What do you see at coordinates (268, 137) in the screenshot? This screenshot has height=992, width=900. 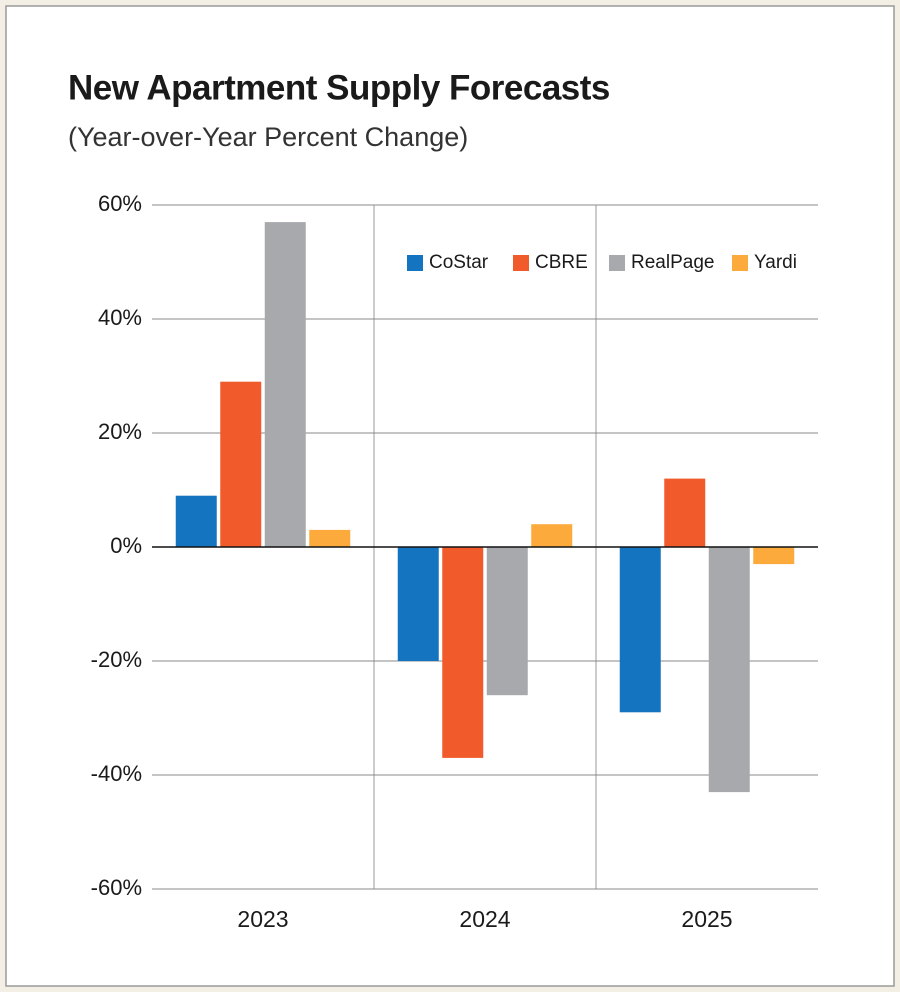 I see `chart-subtitle: (Year-over-Year Percent Change)` at bounding box center [268, 137].